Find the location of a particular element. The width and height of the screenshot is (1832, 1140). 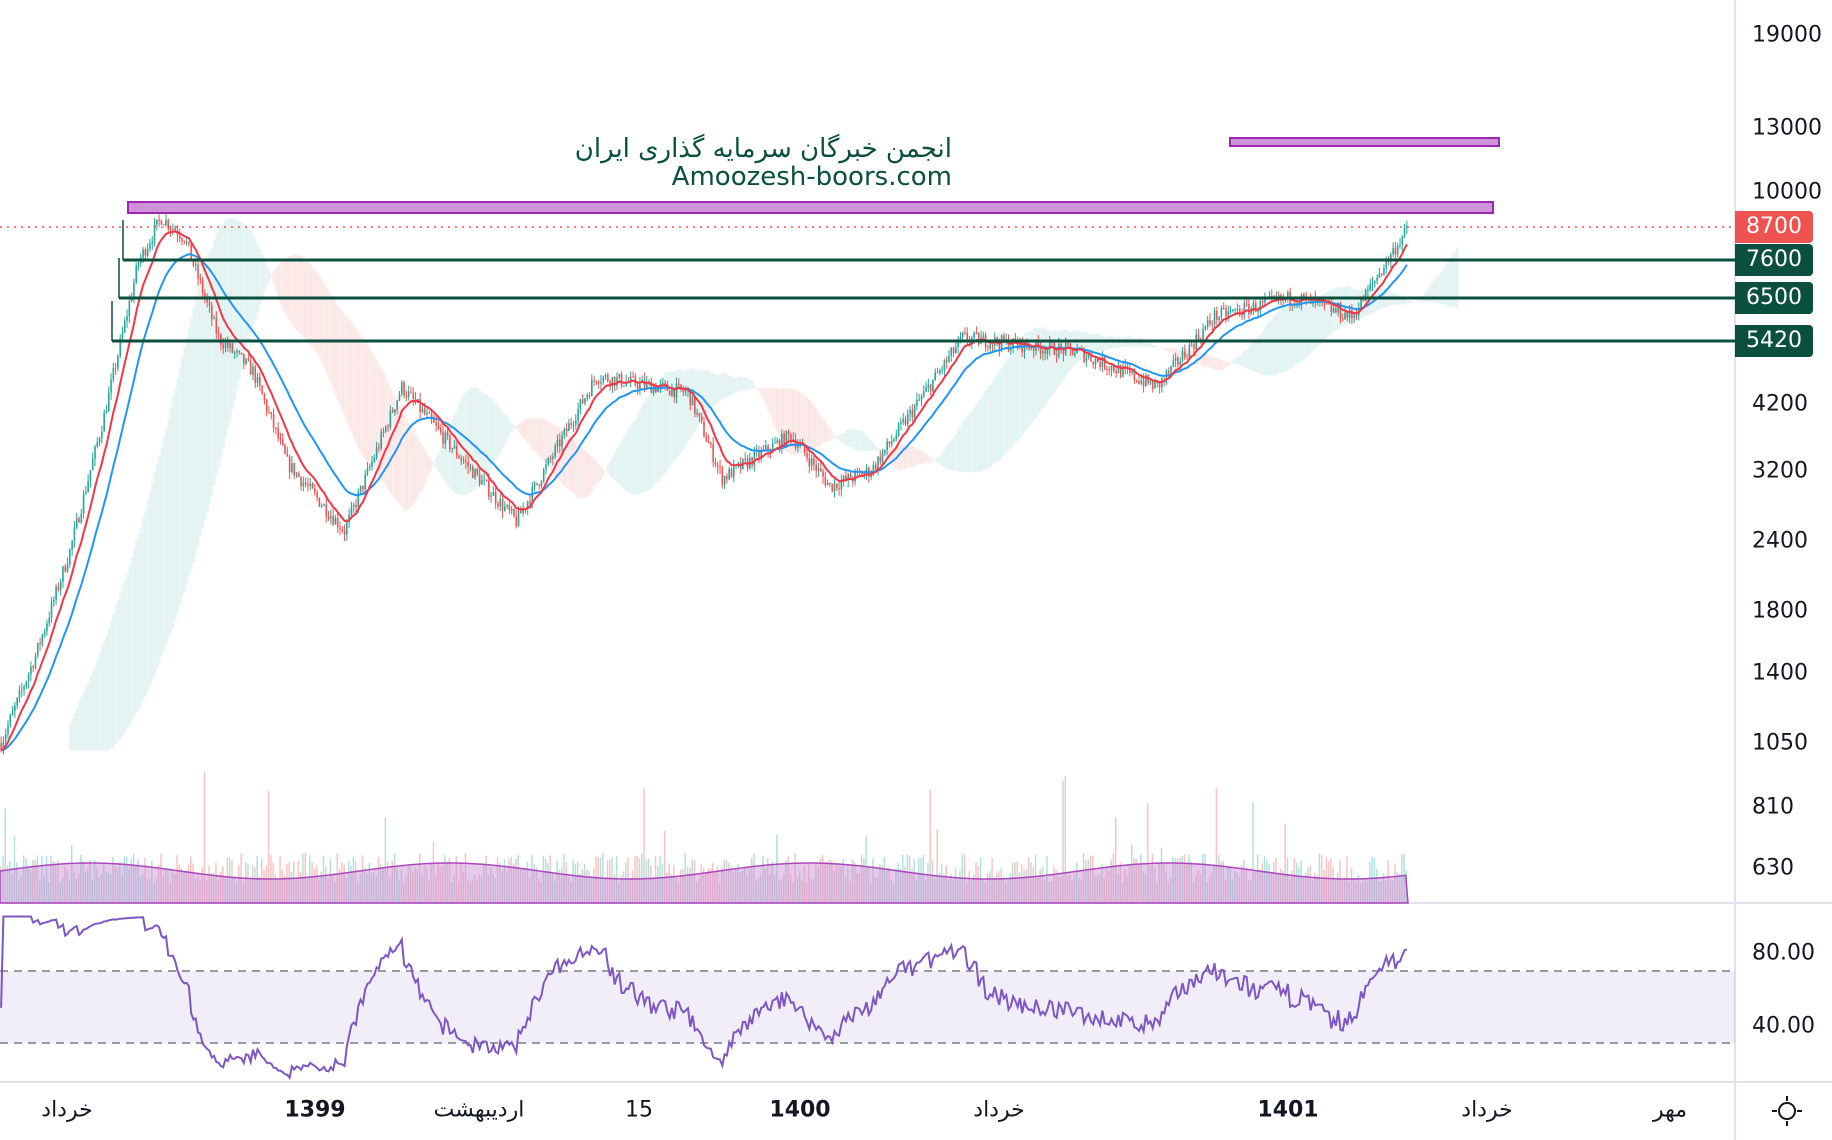

price-axis-label: 3200 is located at coordinates (1780, 470).